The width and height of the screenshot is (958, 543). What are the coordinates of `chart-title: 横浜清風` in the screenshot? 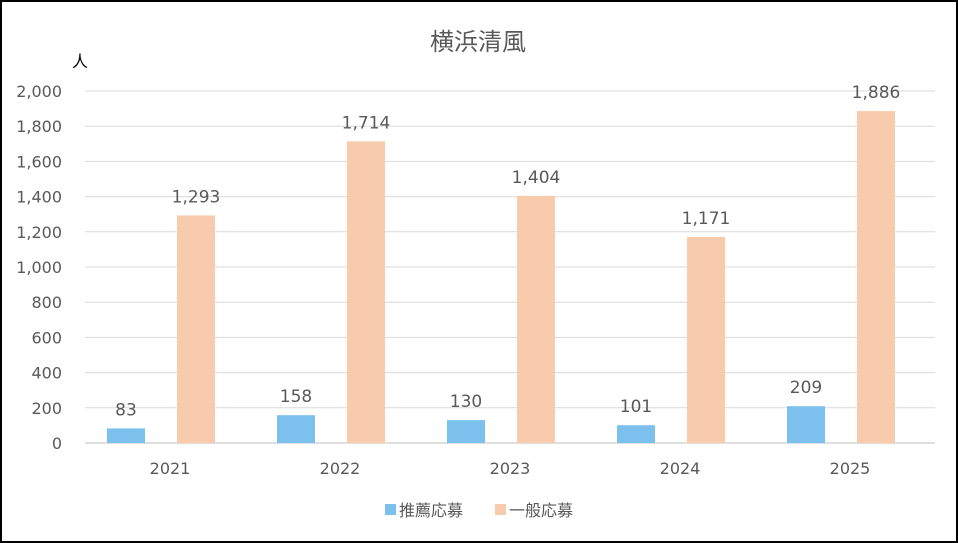 It's located at (478, 42).